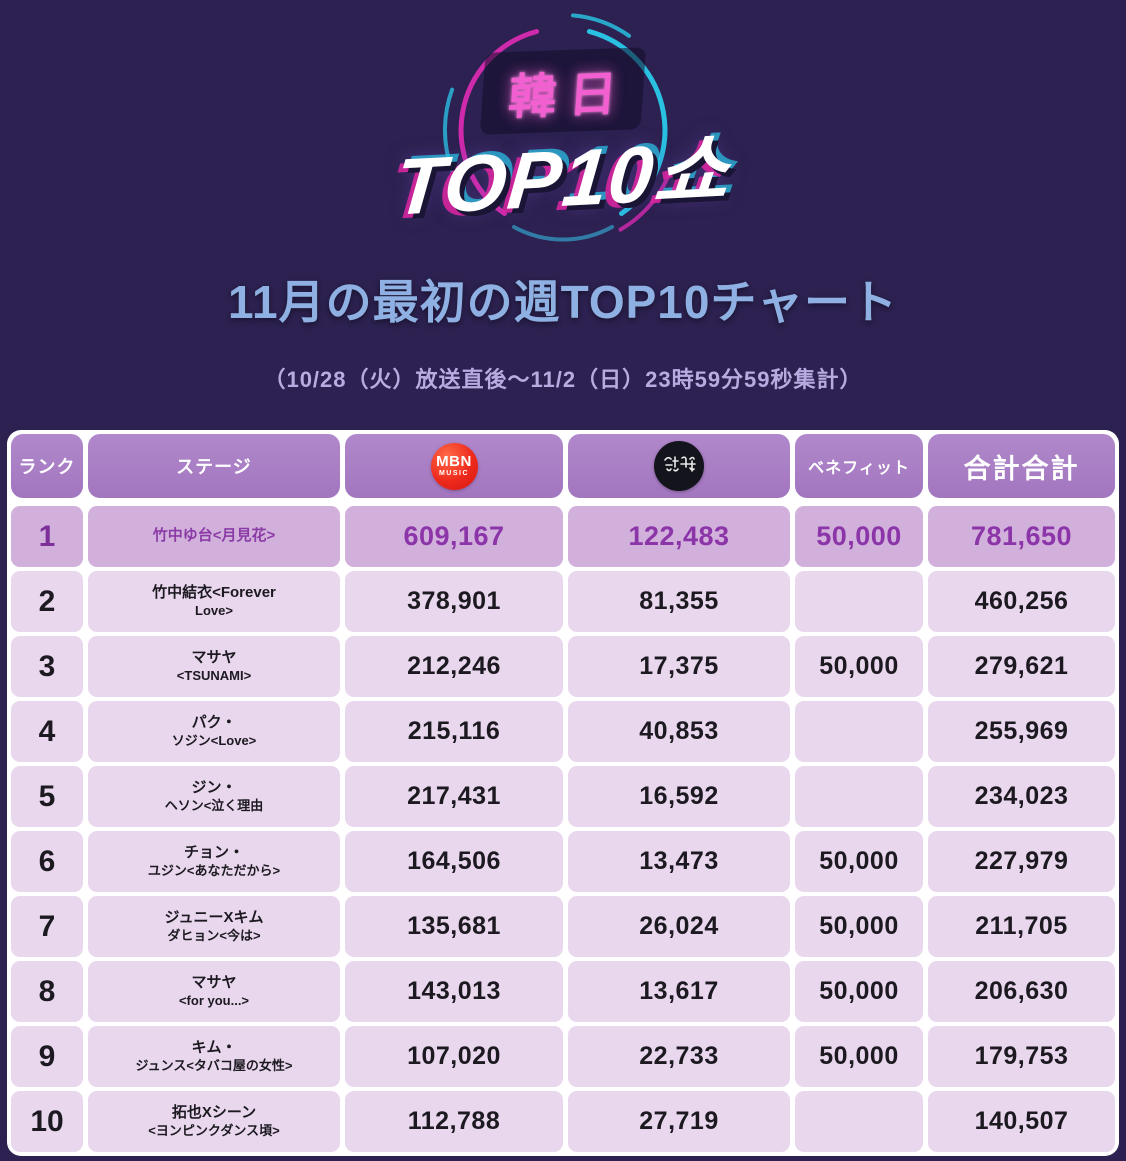  Describe the element at coordinates (47, 1056) in the screenshot. I see `rank-cell: 9` at that location.